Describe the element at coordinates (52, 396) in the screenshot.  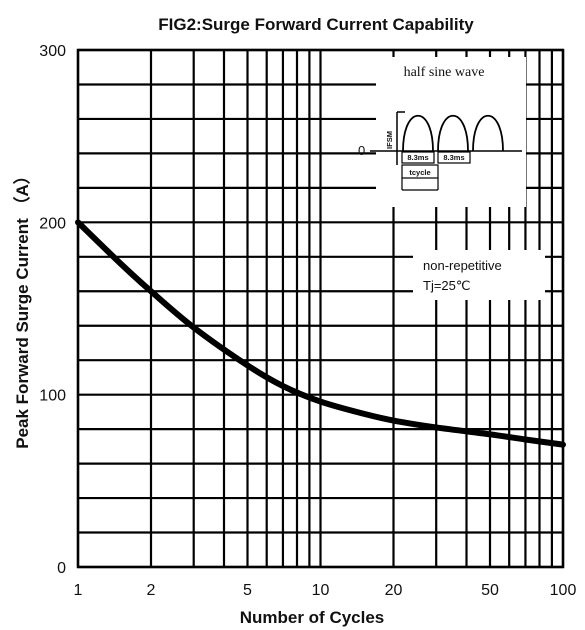
I see `y-tick-label: 100` at that location.